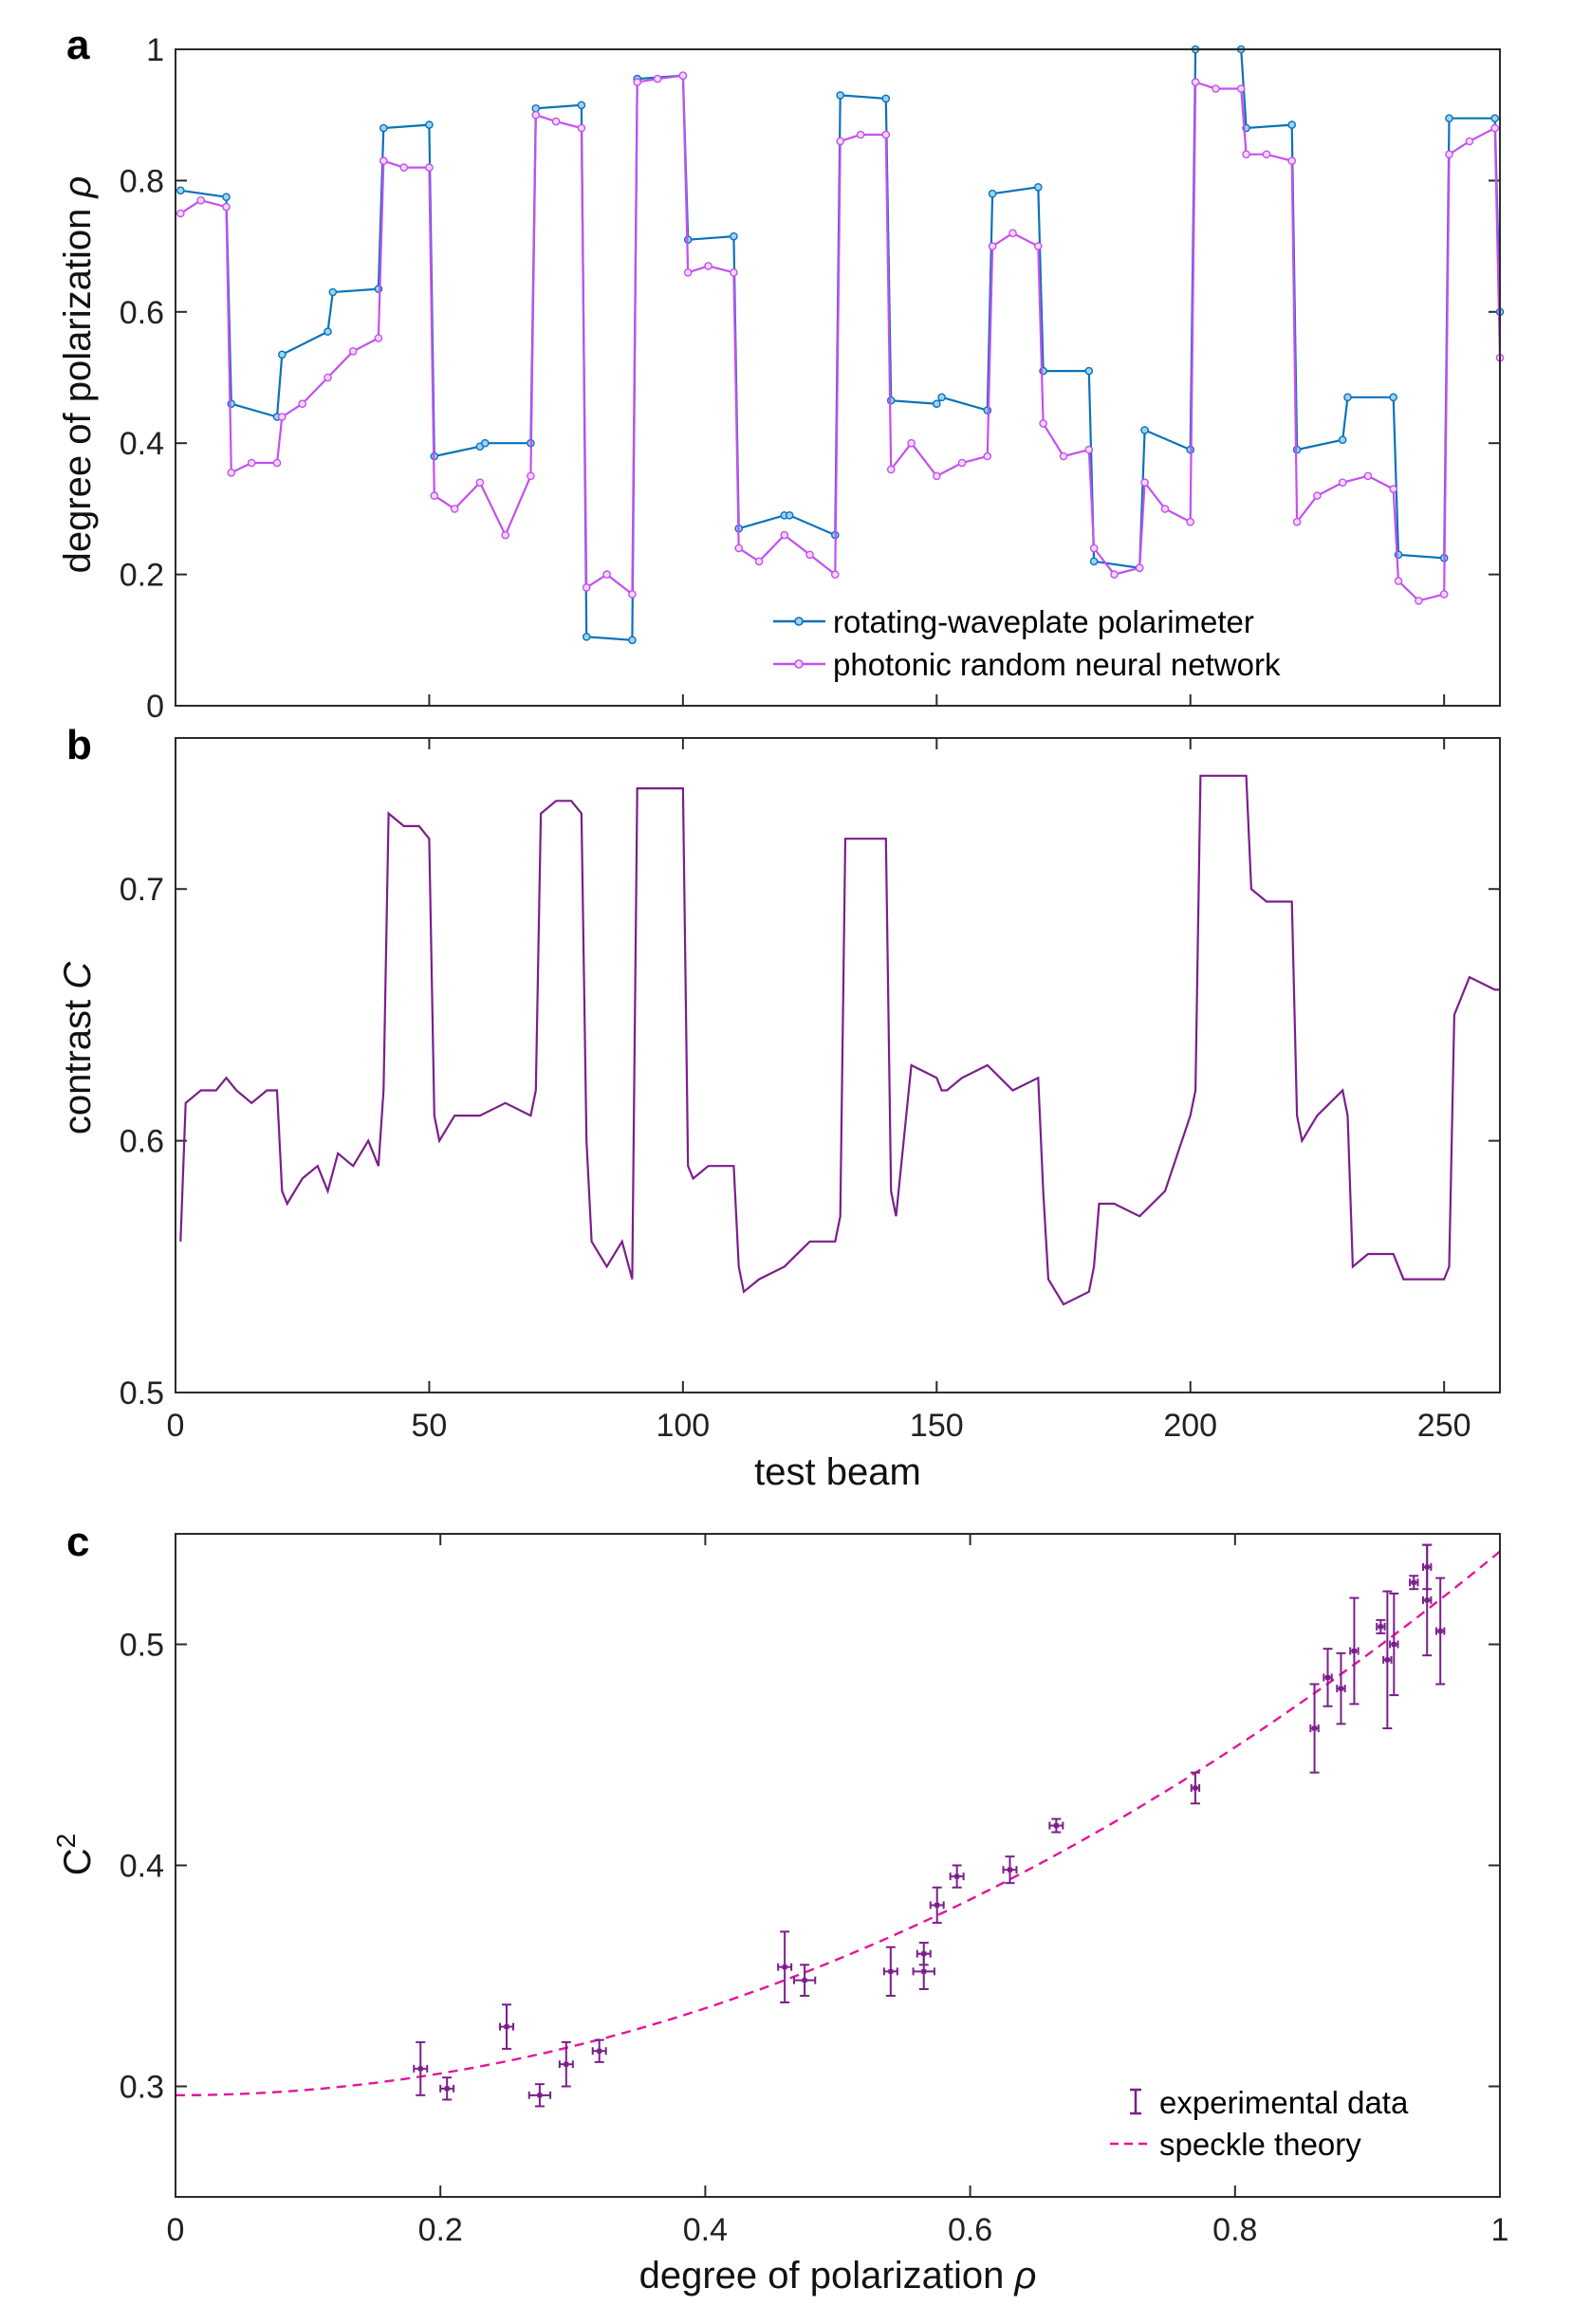 This screenshot has width=1591, height=2324. Describe the element at coordinates (155, 50) in the screenshot. I see `panel-a-ytick-label-5: 1` at that location.